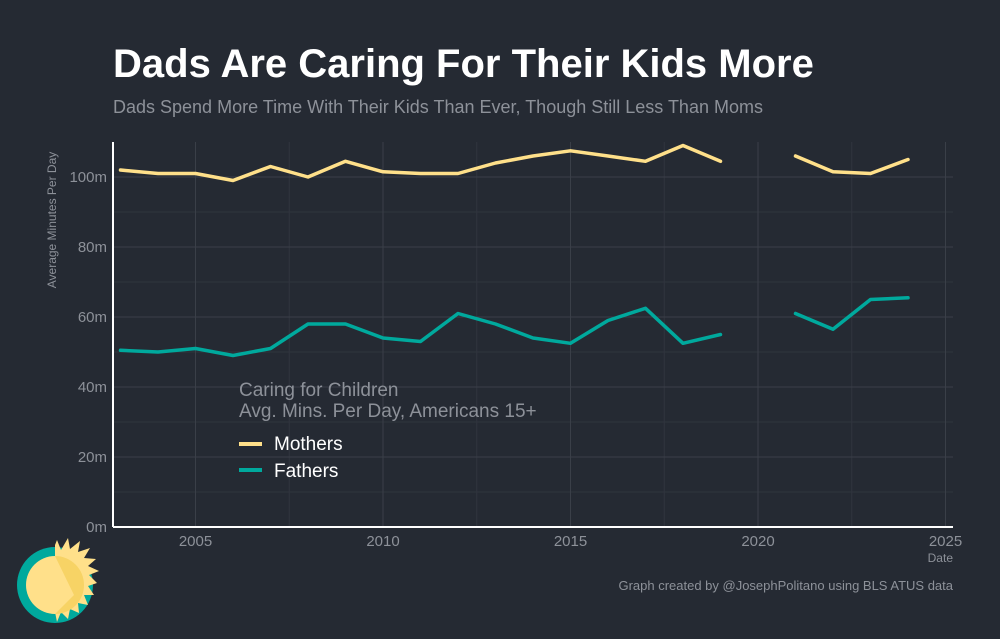 The image size is (1000, 639). I want to click on y-tick-label: 60m, so click(92, 317).